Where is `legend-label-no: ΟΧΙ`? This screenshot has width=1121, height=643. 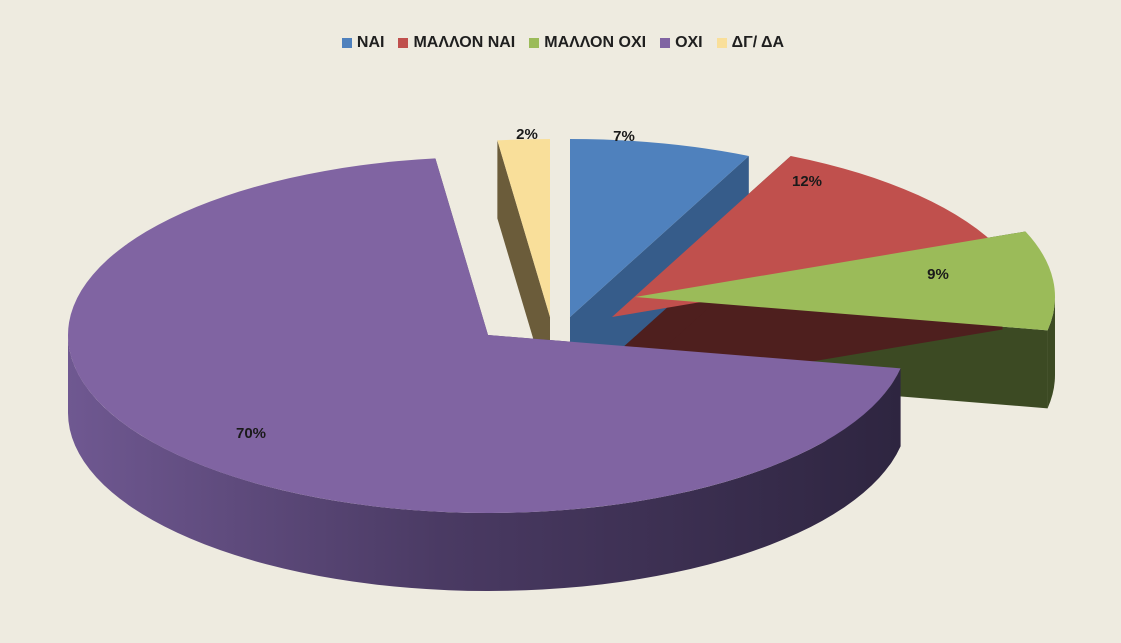
legend-label-no: ΟΧΙ is located at coordinates (689, 42).